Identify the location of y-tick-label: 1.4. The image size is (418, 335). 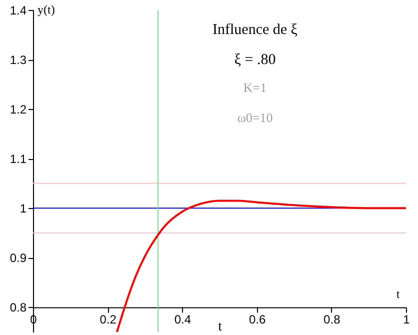
(18, 11).